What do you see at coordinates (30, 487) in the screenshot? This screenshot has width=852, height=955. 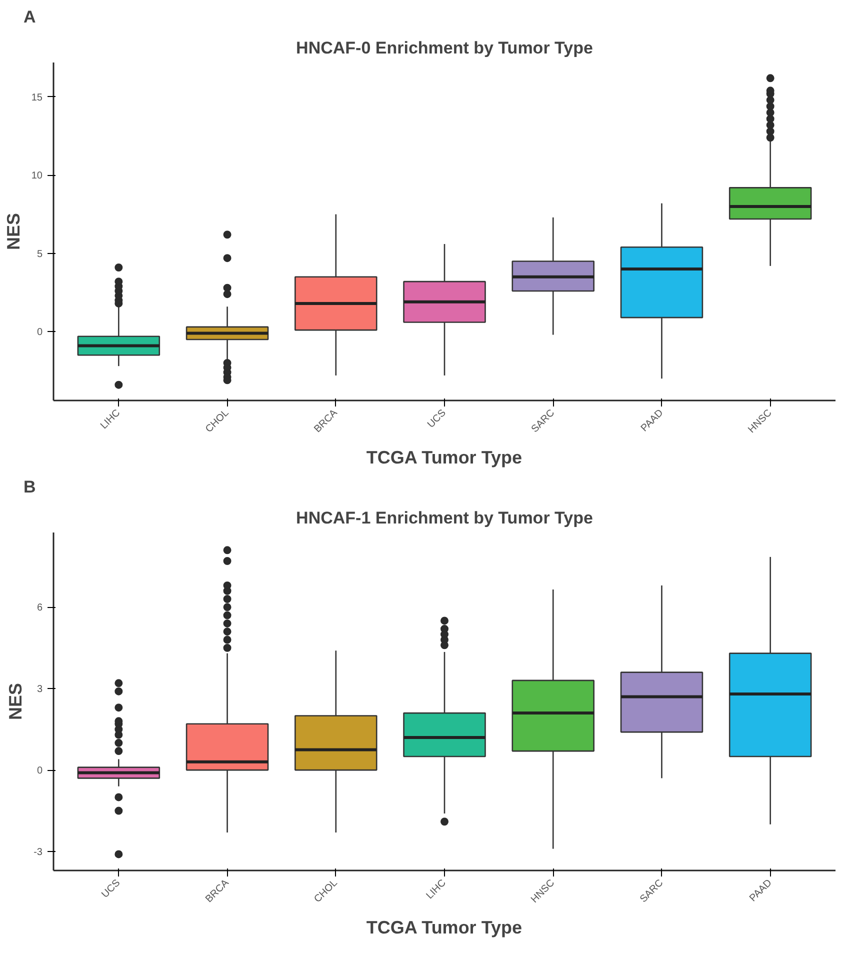 I see `text: B` at bounding box center [30, 487].